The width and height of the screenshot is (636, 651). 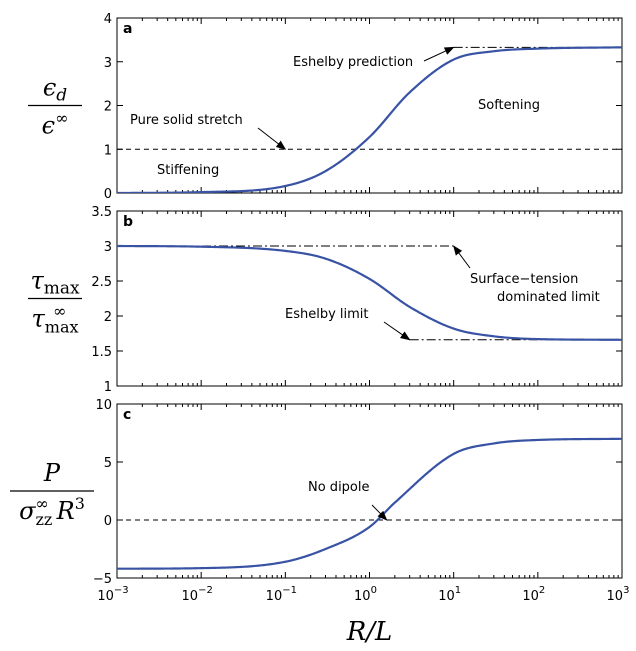 What do you see at coordinates (65, 511) in the screenshot?
I see `ylabel-denominator-tail: R` at bounding box center [65, 511].